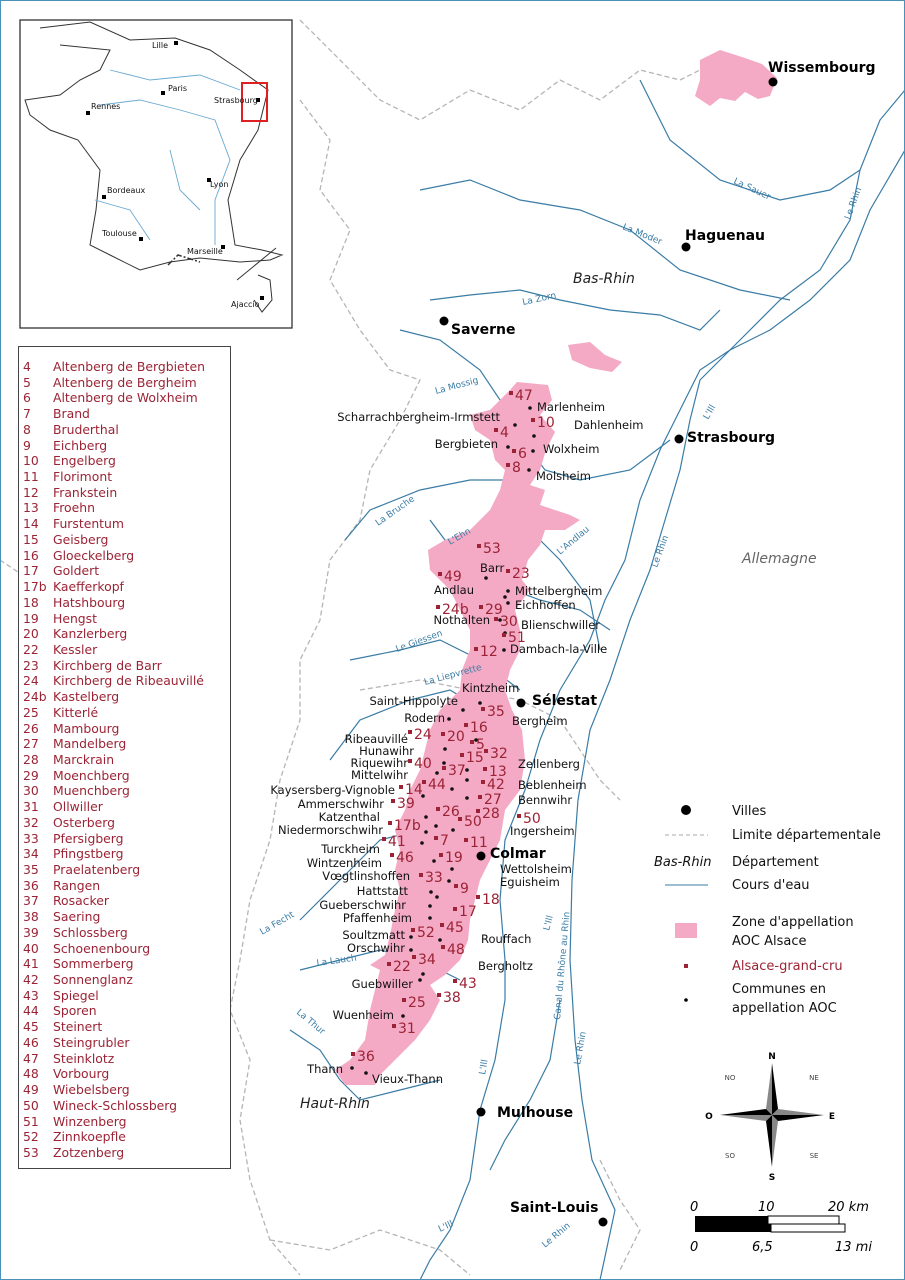  I want to click on commune-label: Wettolsheim, so click(536, 869).